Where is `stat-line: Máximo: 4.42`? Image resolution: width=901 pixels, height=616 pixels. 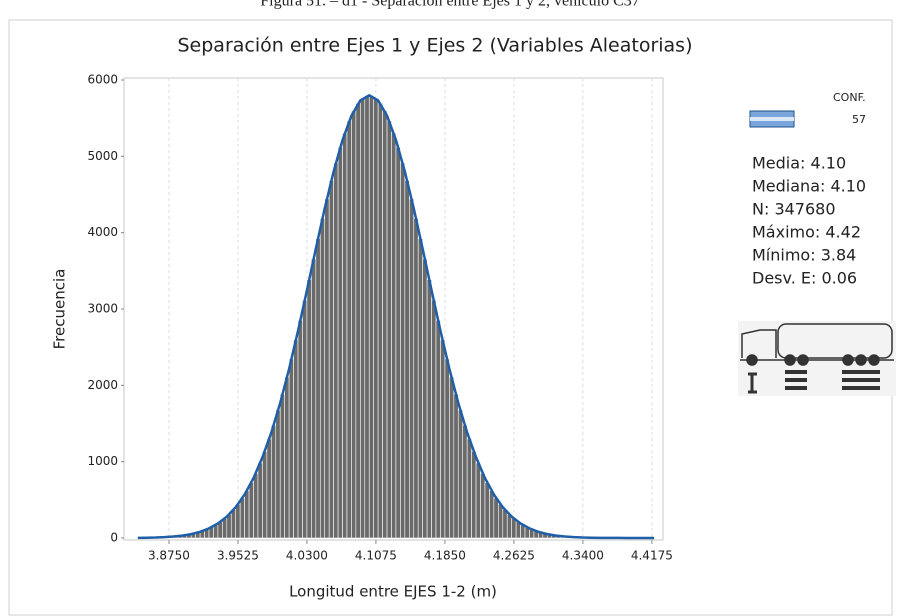 stat-line: Máximo: 4.42 is located at coordinates (806, 232).